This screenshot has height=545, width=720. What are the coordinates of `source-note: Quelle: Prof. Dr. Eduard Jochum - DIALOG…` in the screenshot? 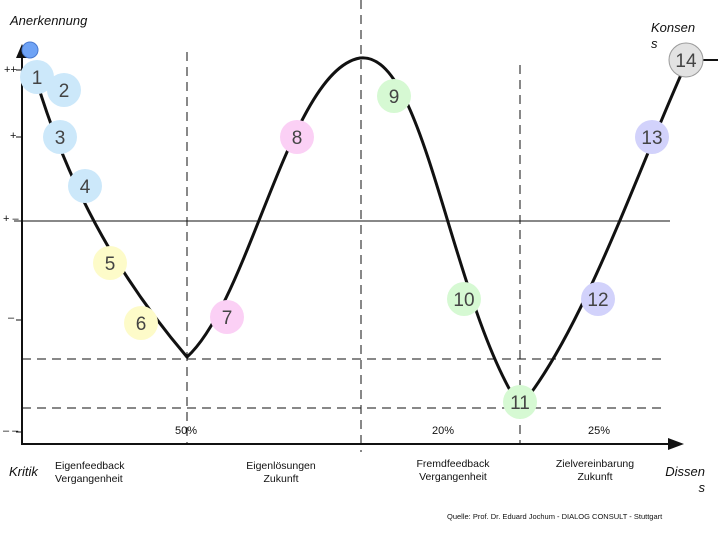 It's located at (555, 516).